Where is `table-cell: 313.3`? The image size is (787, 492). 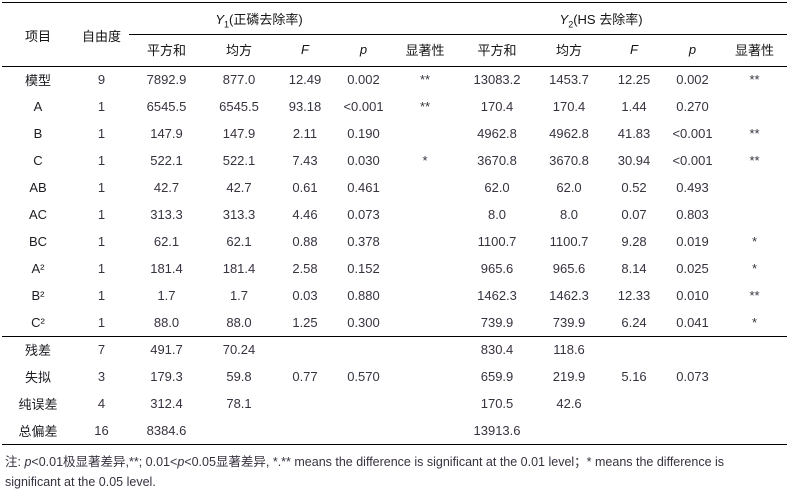
table-cell: 313.3 is located at coordinates (166, 215).